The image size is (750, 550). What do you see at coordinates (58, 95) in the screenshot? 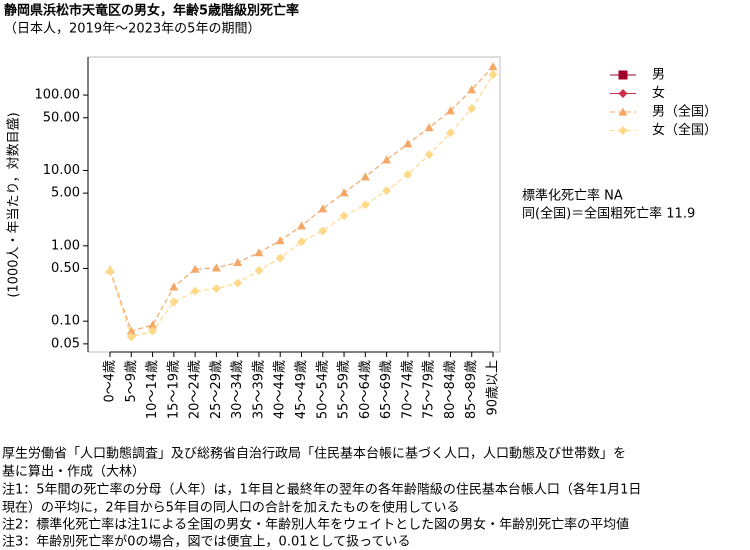
I see `y-tick-label: 100.00` at bounding box center [58, 95].